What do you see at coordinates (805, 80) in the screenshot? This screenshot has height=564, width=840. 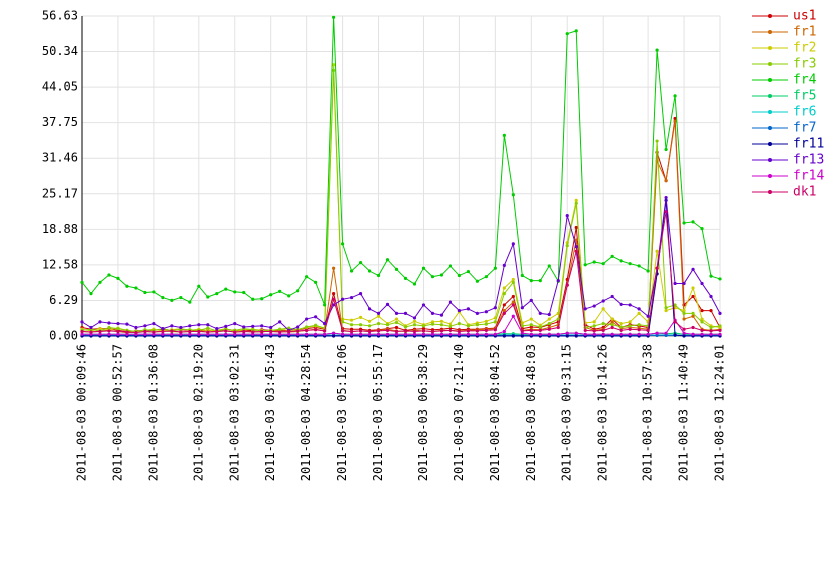 I see `legend-label: fr4` at bounding box center [805, 80].